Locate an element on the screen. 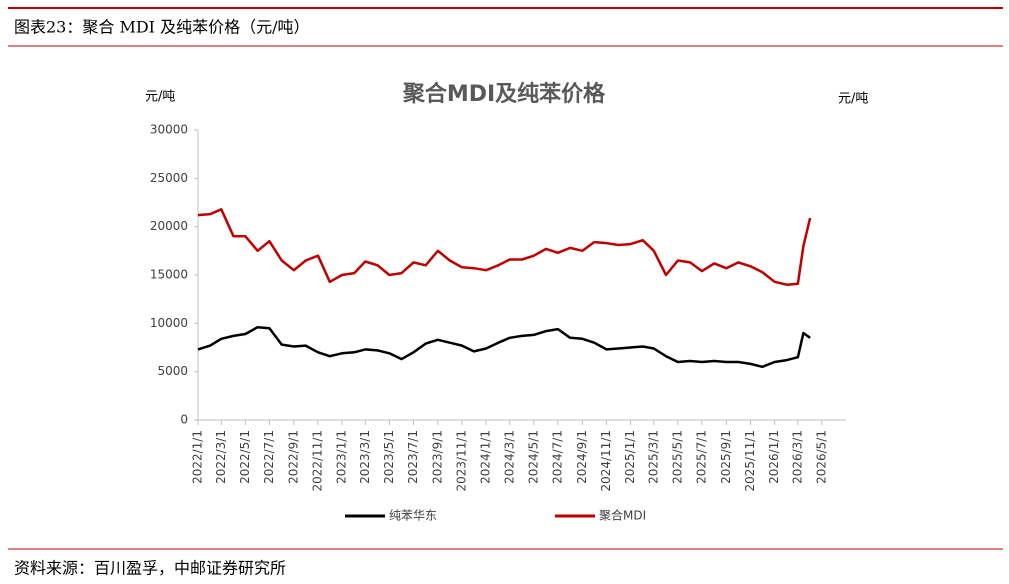 This screenshot has width=1009, height=584. x-tick-label: 2024/9/1 is located at coordinates (582, 457).